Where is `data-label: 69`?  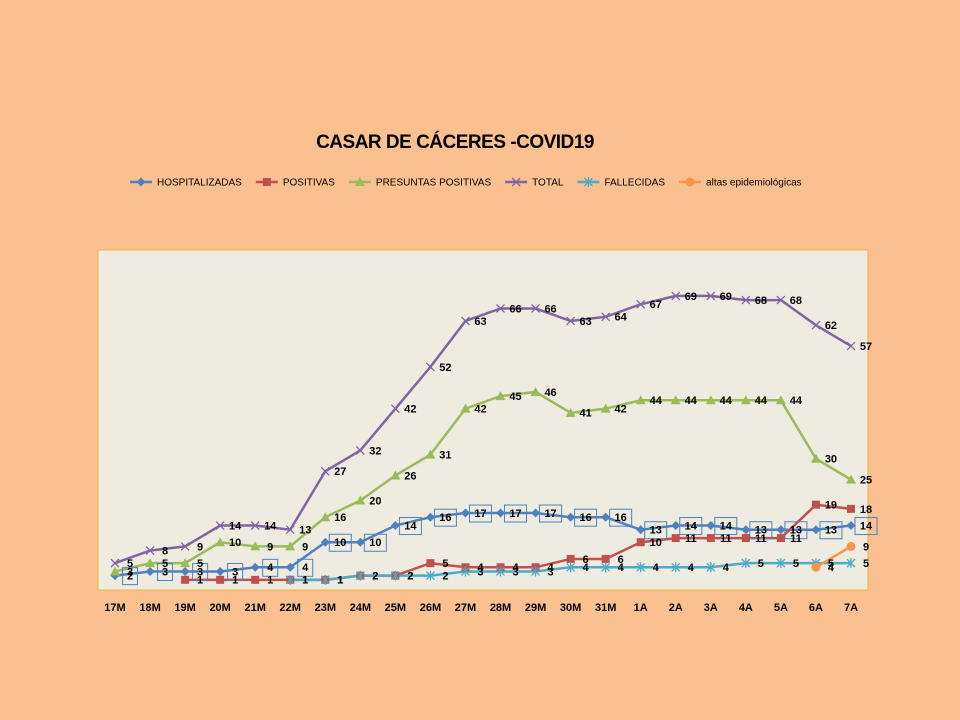 data-label: 69 is located at coordinates (726, 297).